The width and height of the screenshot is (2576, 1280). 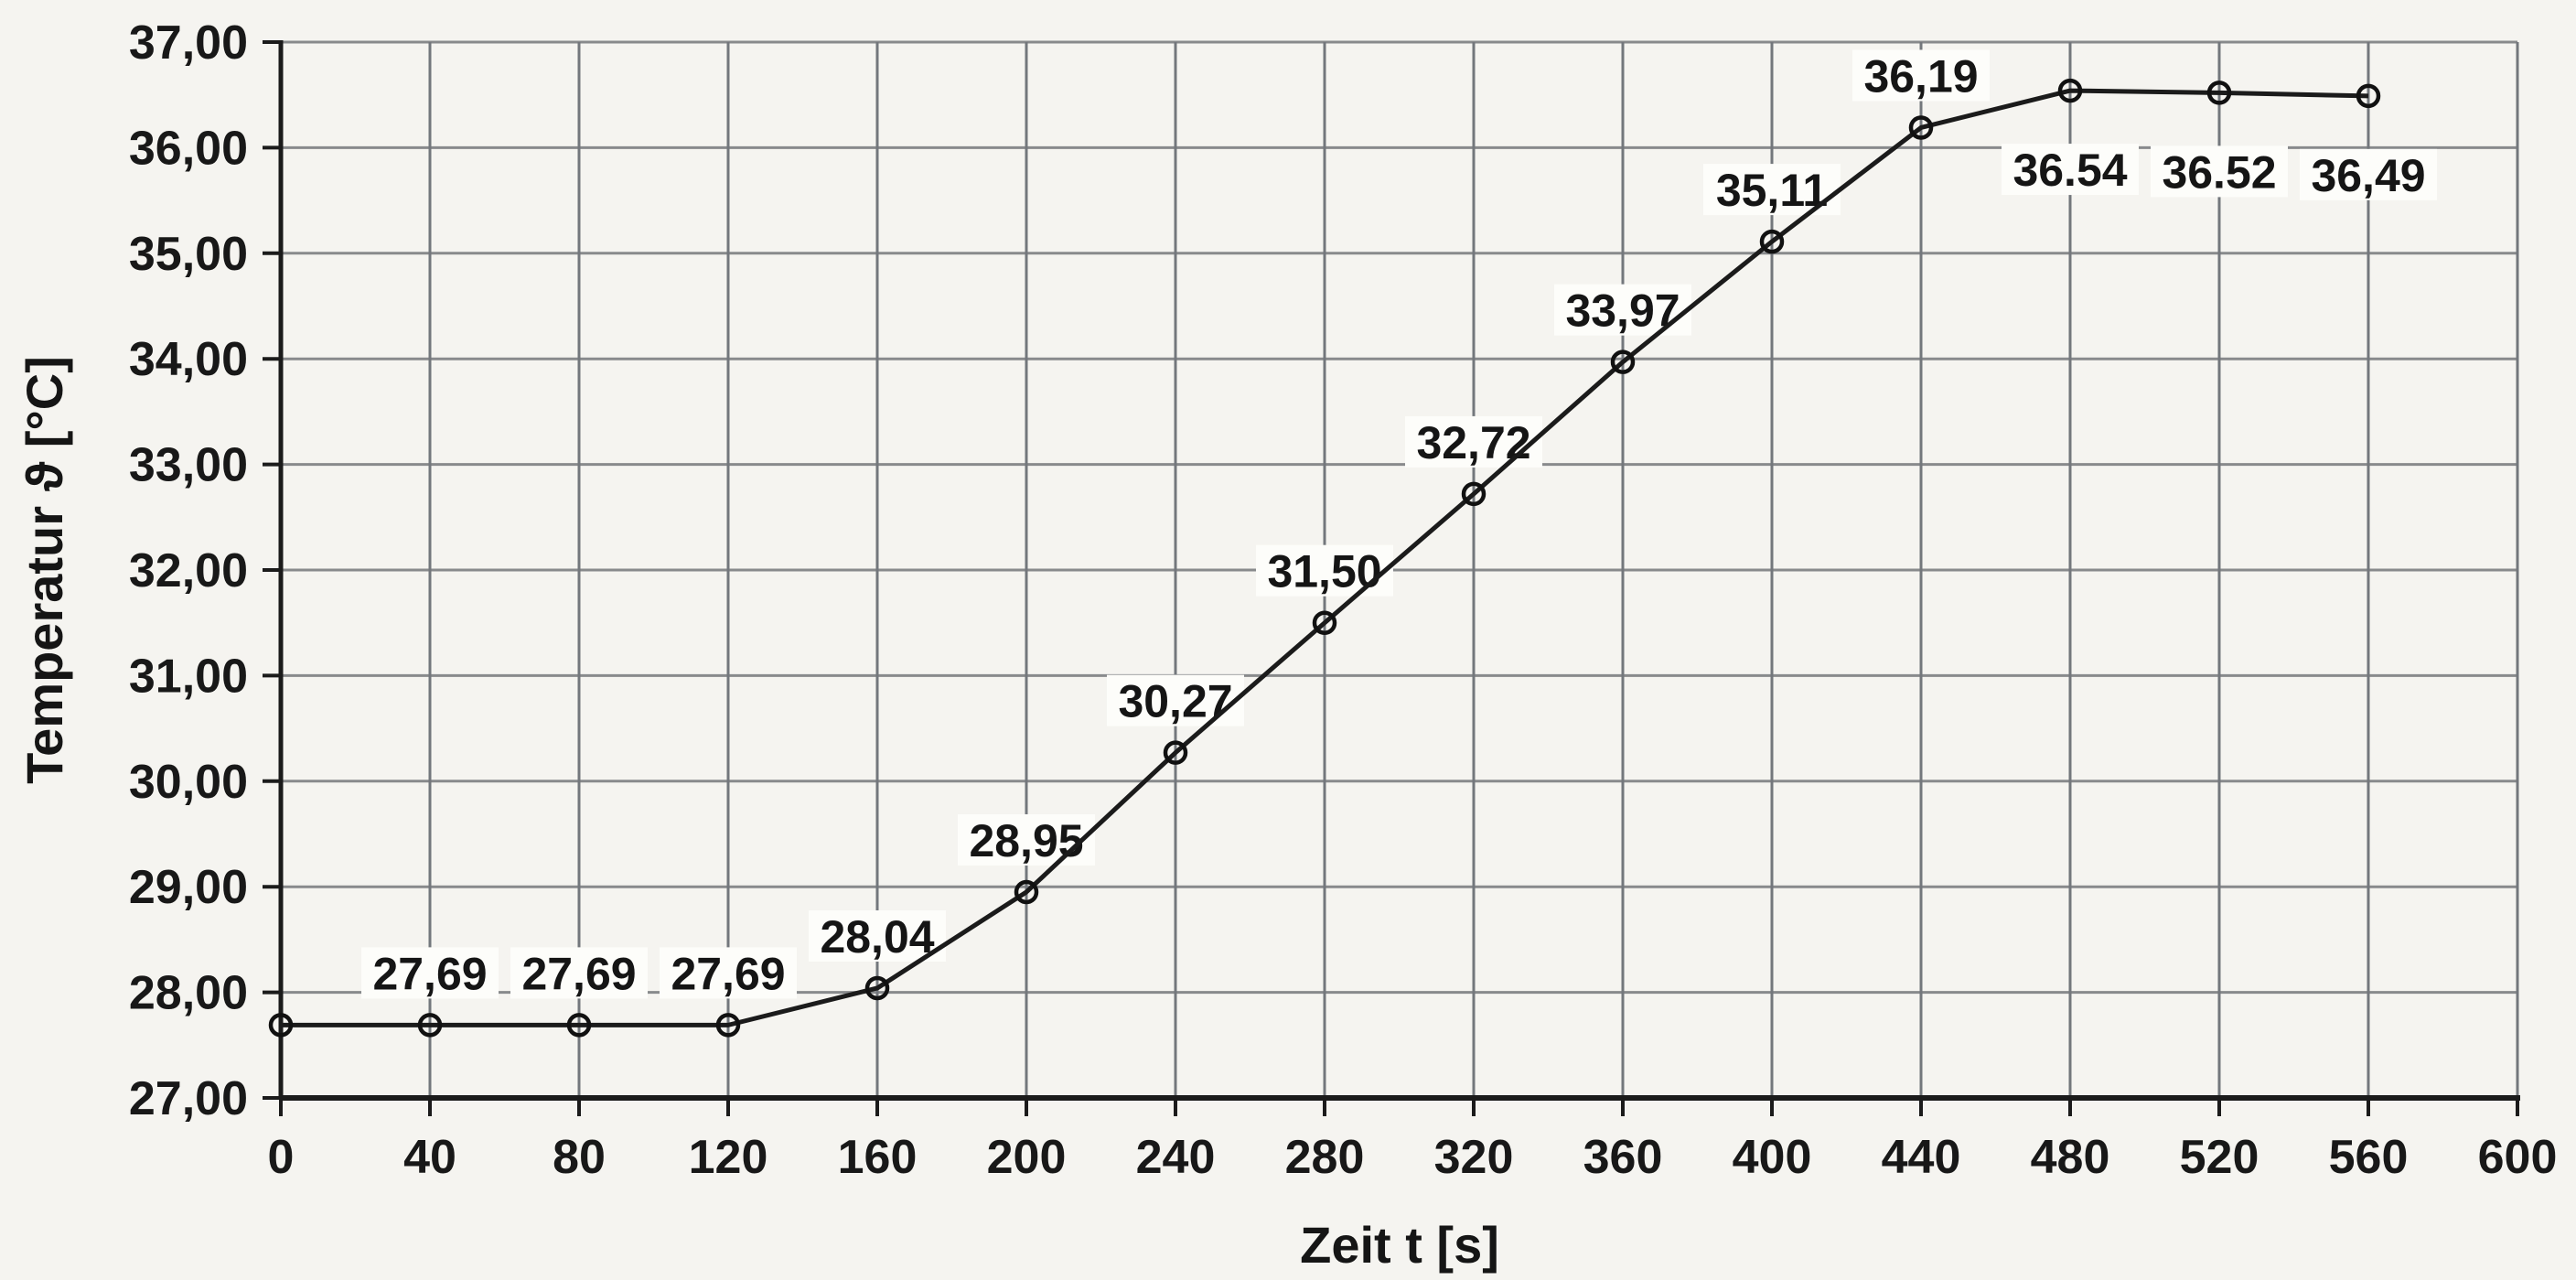 What do you see at coordinates (1399, 1245) in the screenshot?
I see `x-axis-title: Zeit t [s]` at bounding box center [1399, 1245].